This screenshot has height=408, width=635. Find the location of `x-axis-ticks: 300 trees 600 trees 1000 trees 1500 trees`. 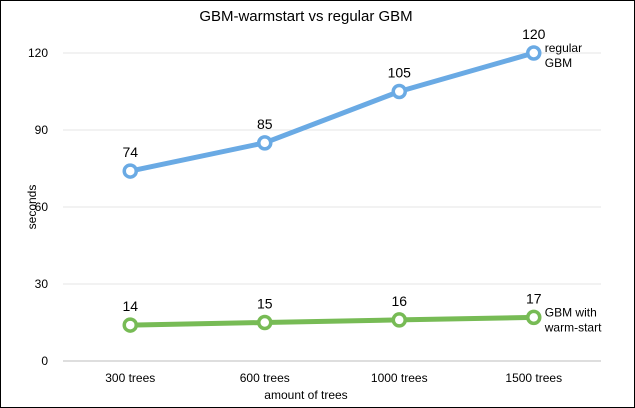

x-axis-ticks: 300 trees 600 trees 1000 trees 1500 trees is located at coordinates (333, 378).